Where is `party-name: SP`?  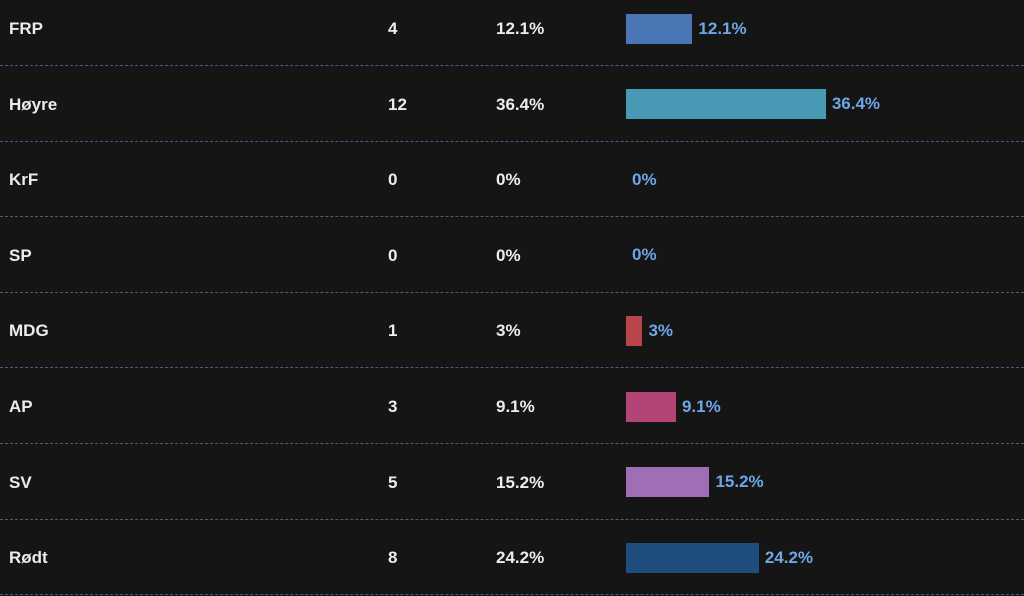 party-name: SP is located at coordinates (20, 255).